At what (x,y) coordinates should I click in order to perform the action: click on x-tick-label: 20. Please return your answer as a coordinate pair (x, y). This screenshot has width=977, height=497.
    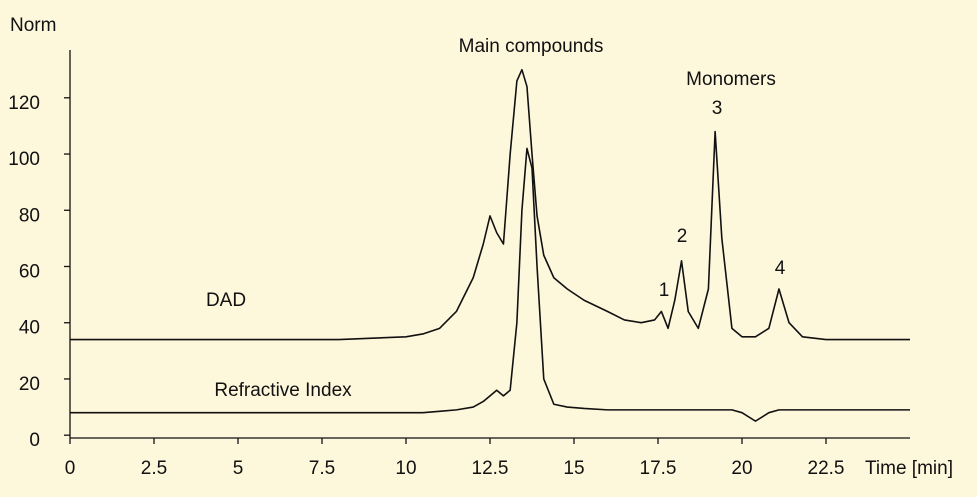
    Looking at the image, I should click on (741, 468).